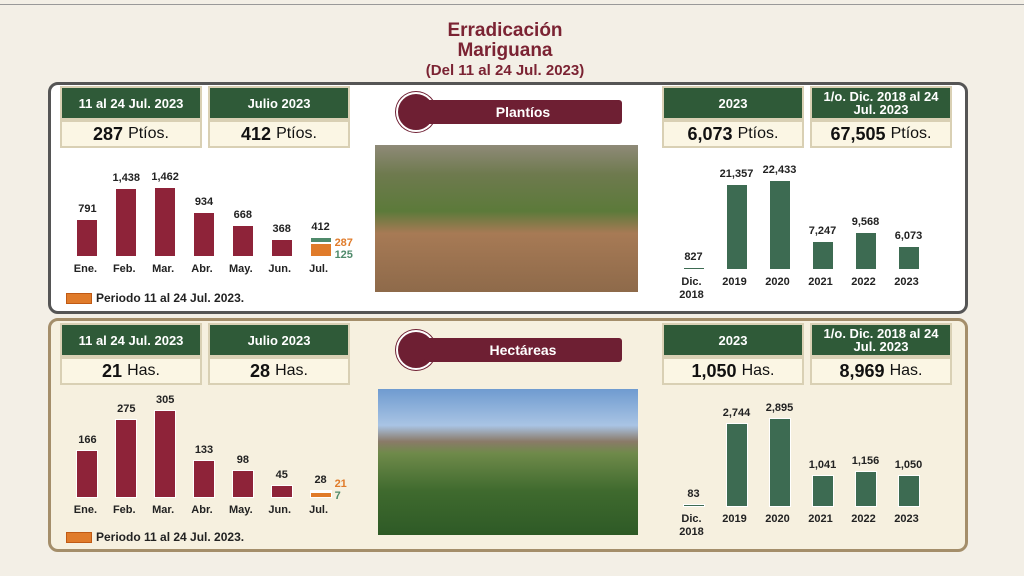 The image size is (1024, 576). Describe the element at coordinates (165, 177) in the screenshot. I see `value-label: 1,462` at that location.